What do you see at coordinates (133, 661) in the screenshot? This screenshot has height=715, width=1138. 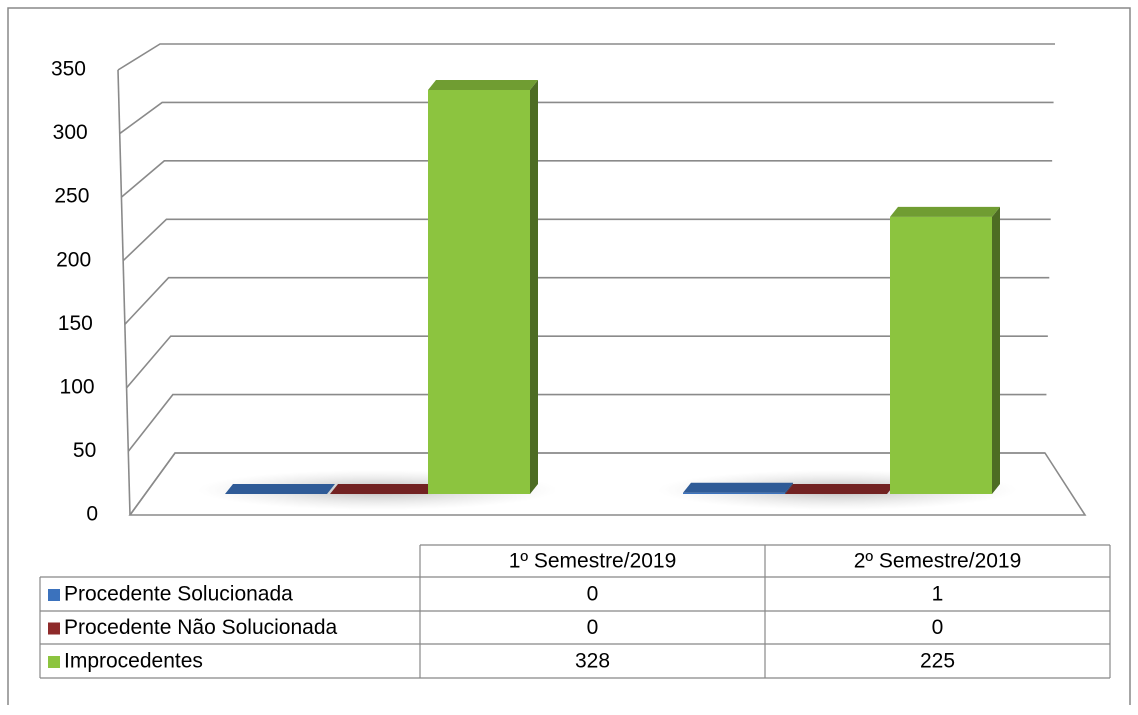 I see `legend-label: Improcedentes` at bounding box center [133, 661].